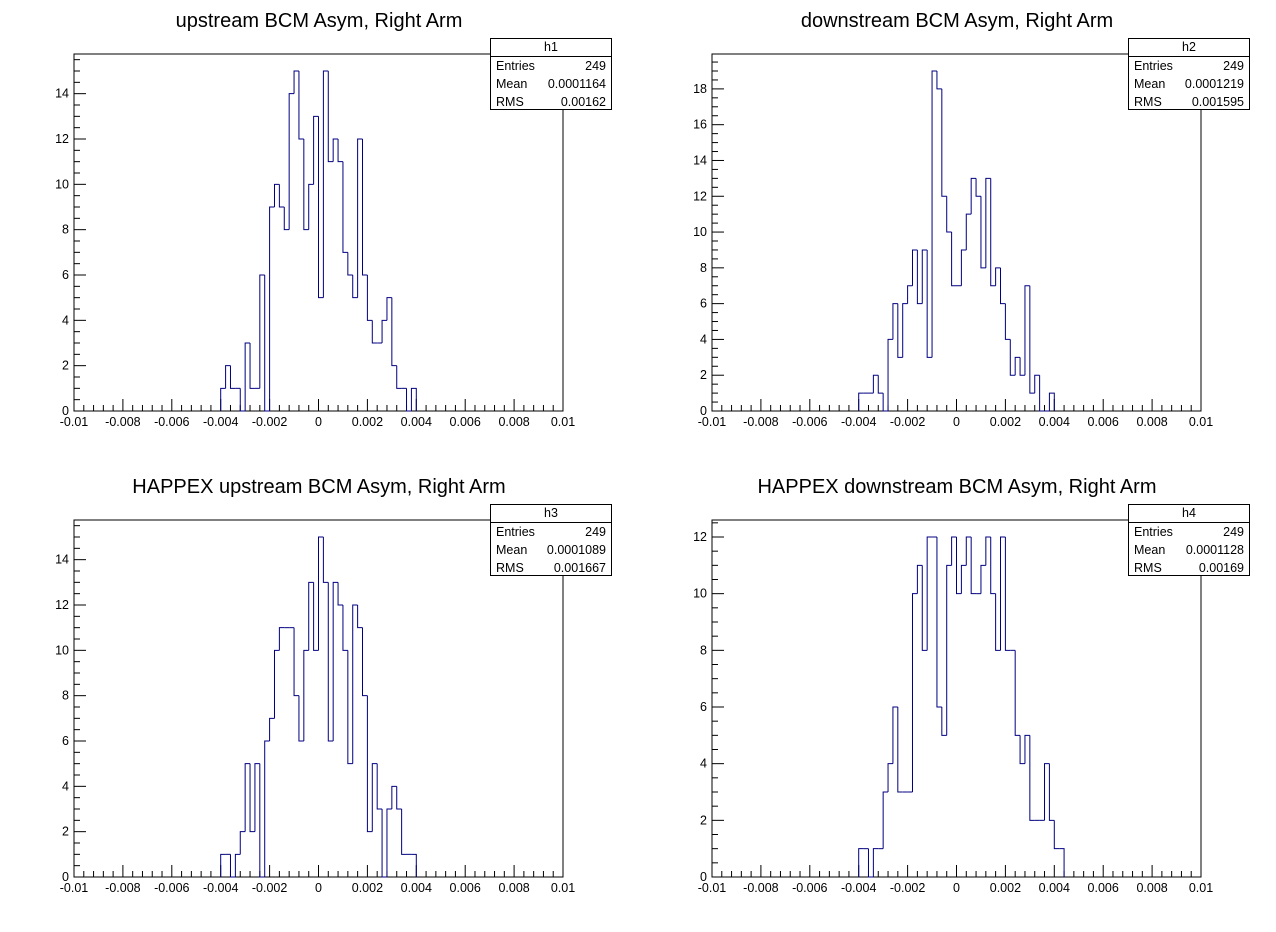 This screenshot has height=932, width=1276. I want to click on stats-rms-value: 0.001595, so click(1217, 102).